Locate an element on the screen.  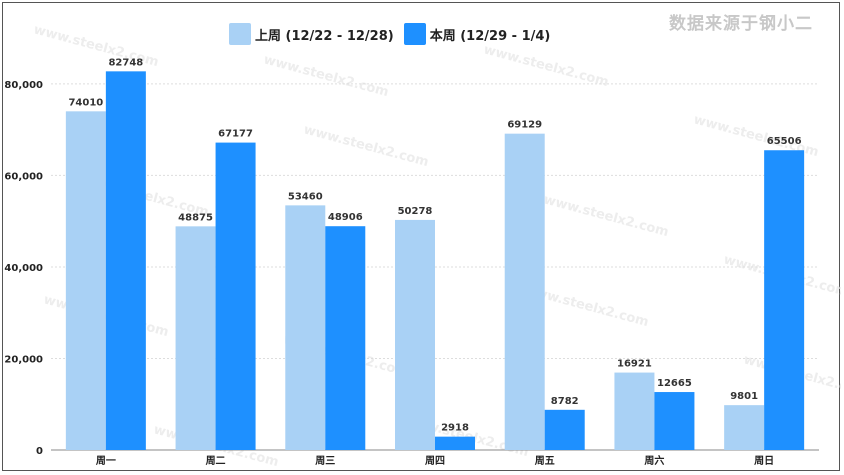
data-label-this-week: 12665 is located at coordinates (674, 383).